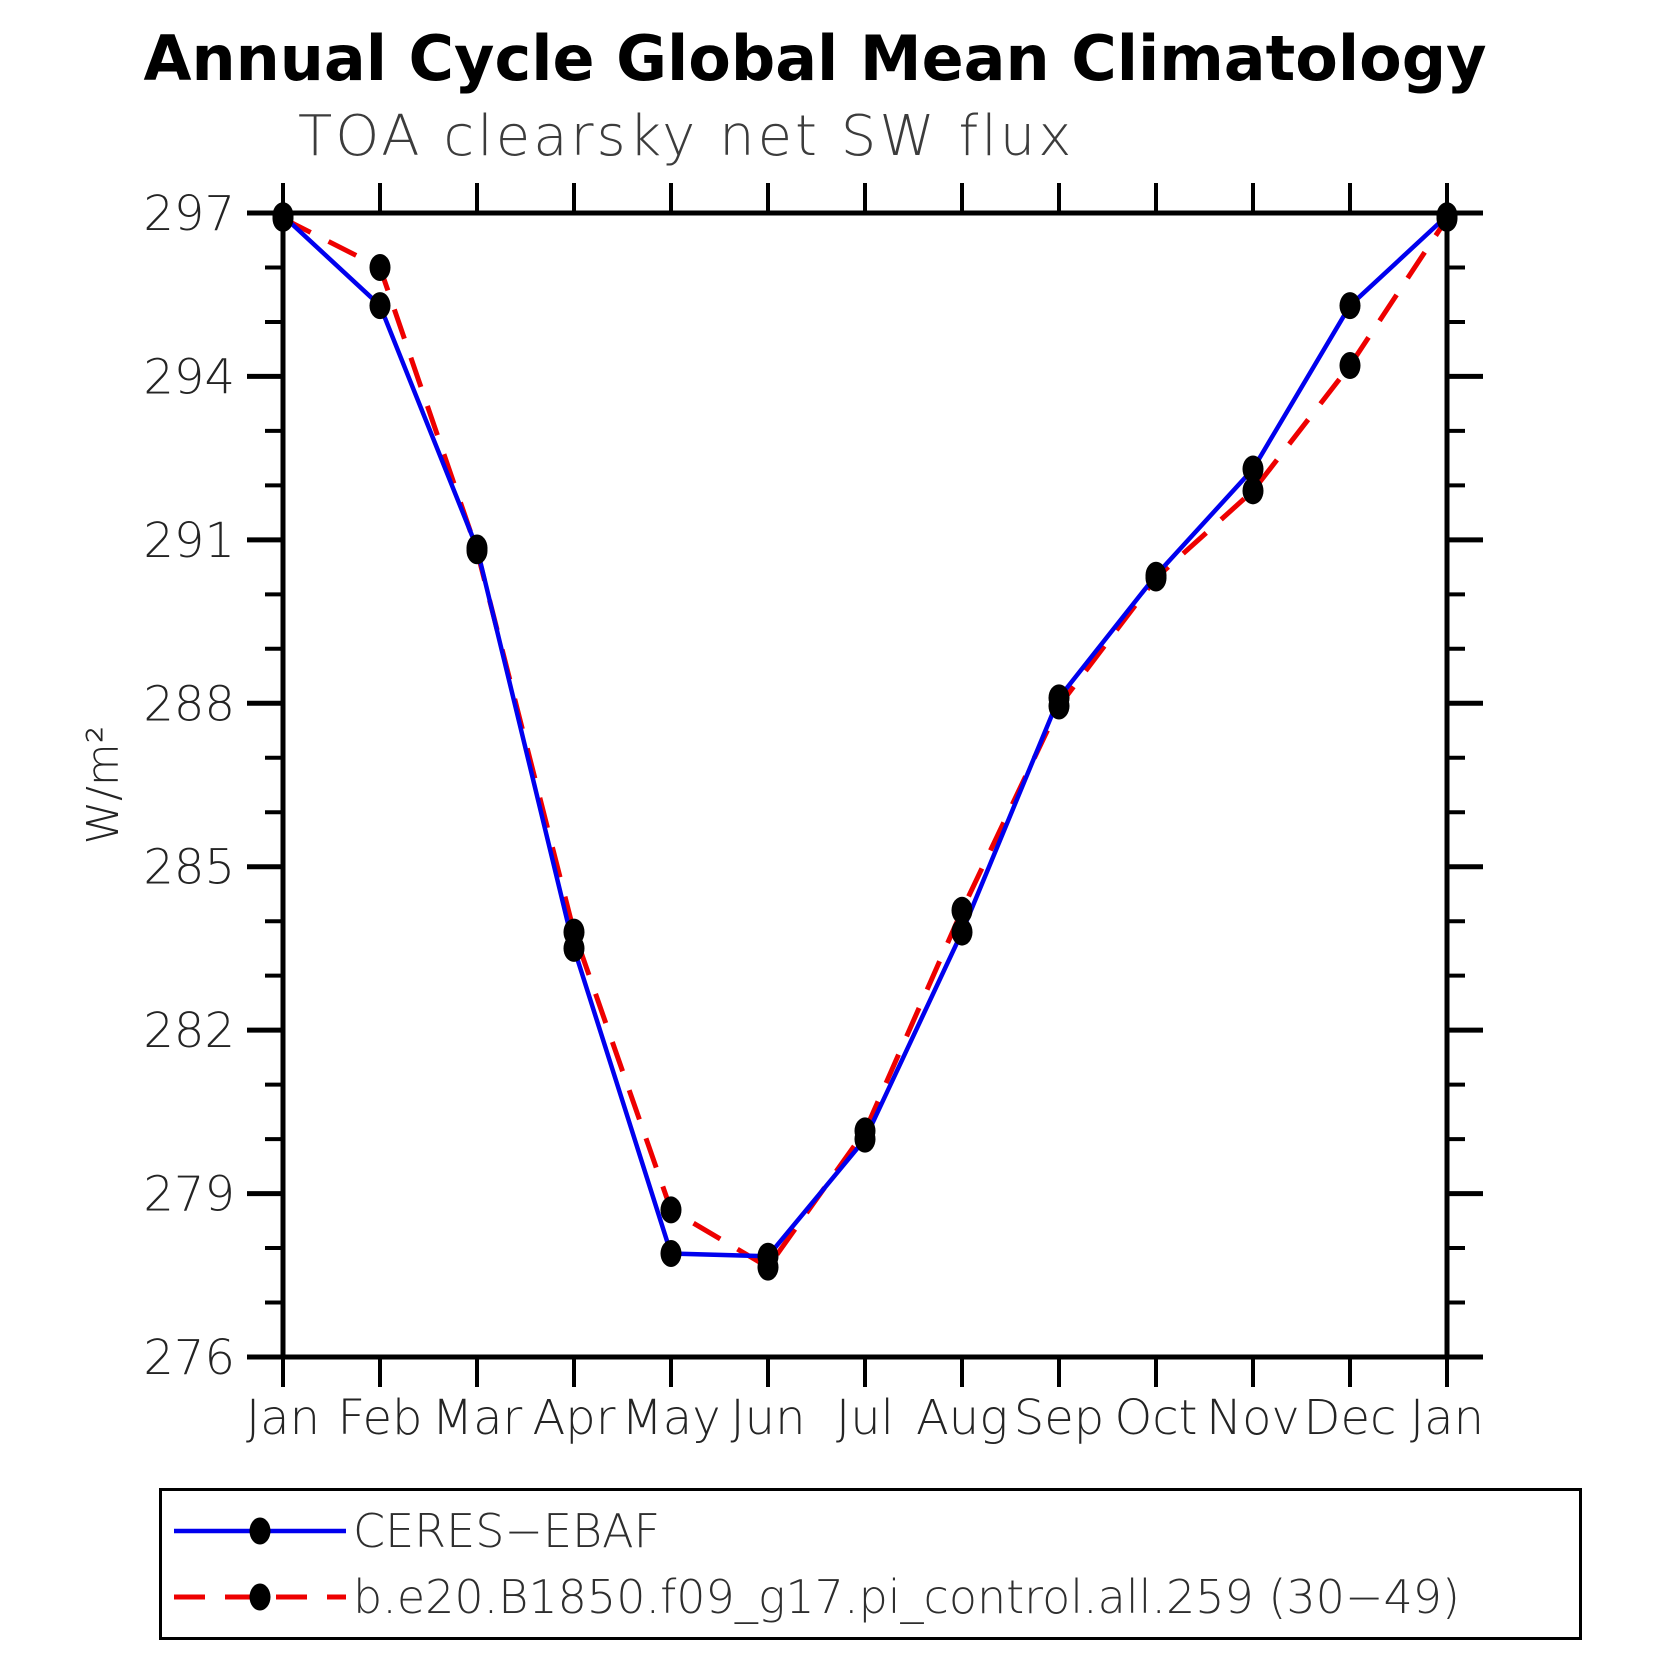 The image size is (1680, 1680). Describe the element at coordinates (103, 785) in the screenshot. I see `y-axis-label: W/m²` at that location.